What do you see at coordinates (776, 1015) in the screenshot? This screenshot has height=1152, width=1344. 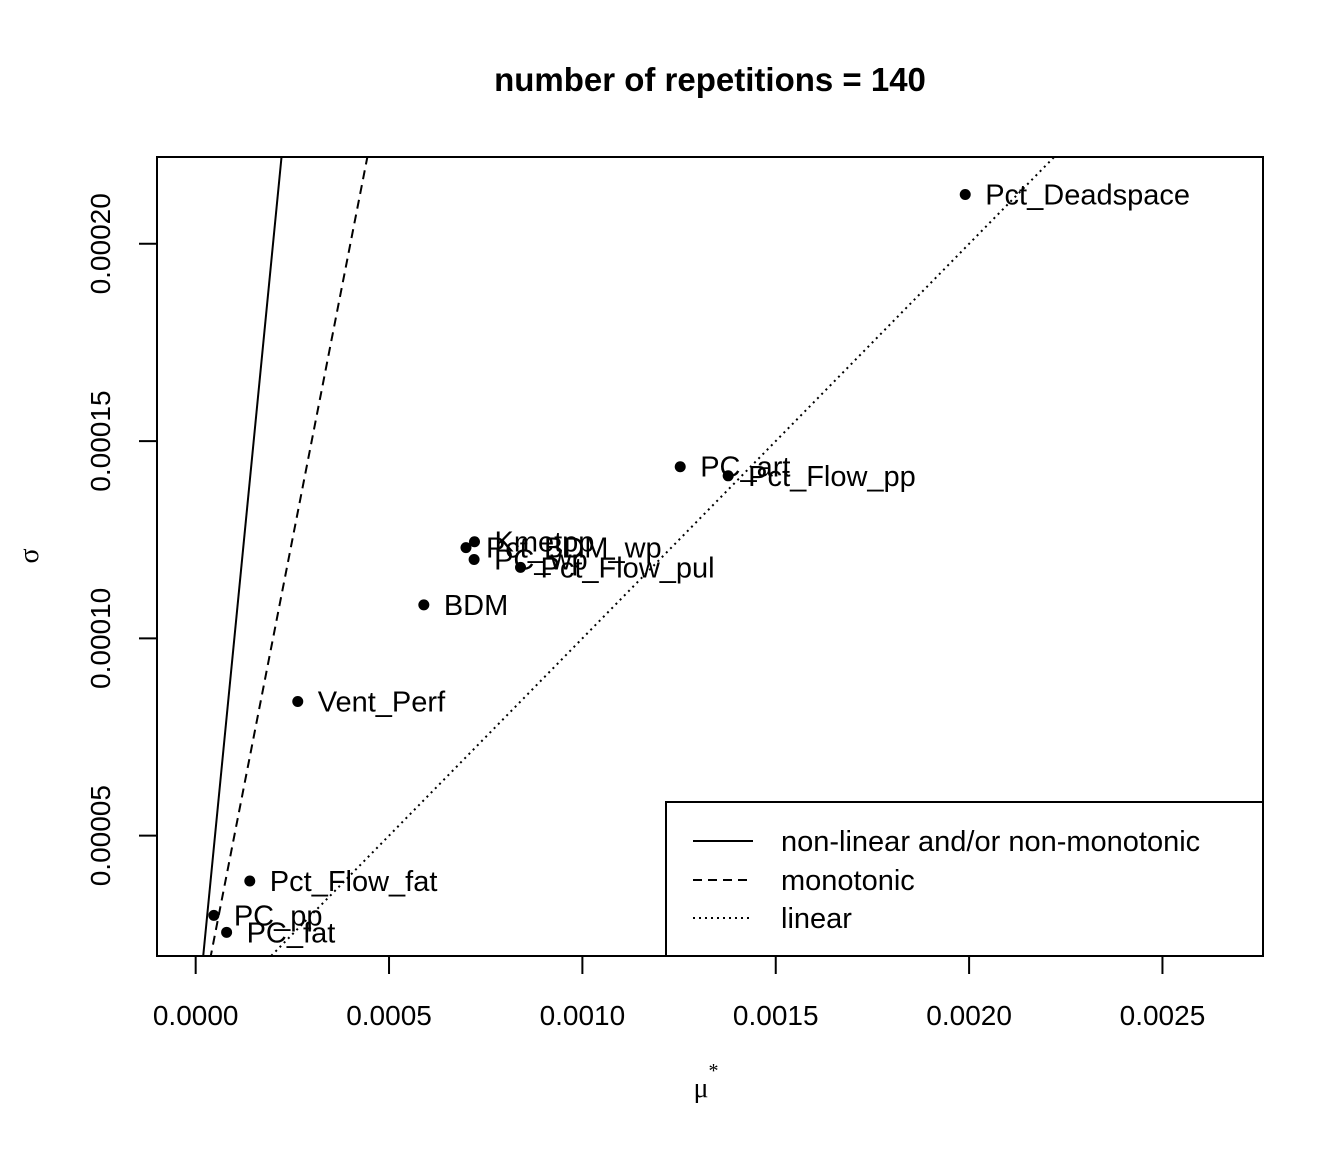 I see `x-tick-label: 0.0015` at bounding box center [776, 1015].